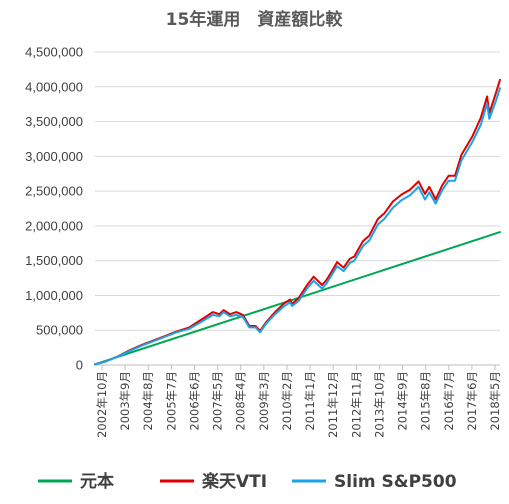 The width and height of the screenshot is (509, 504). Describe the element at coordinates (171, 401) in the screenshot. I see `x-tick-label: 2005年7月` at that location.